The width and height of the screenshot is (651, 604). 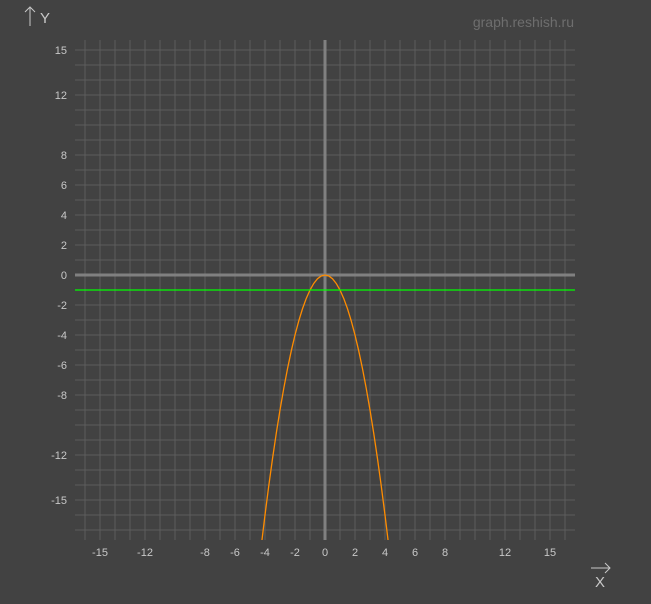 I want to click on y-axis-arrow-icon, so click(x=30, y=16).